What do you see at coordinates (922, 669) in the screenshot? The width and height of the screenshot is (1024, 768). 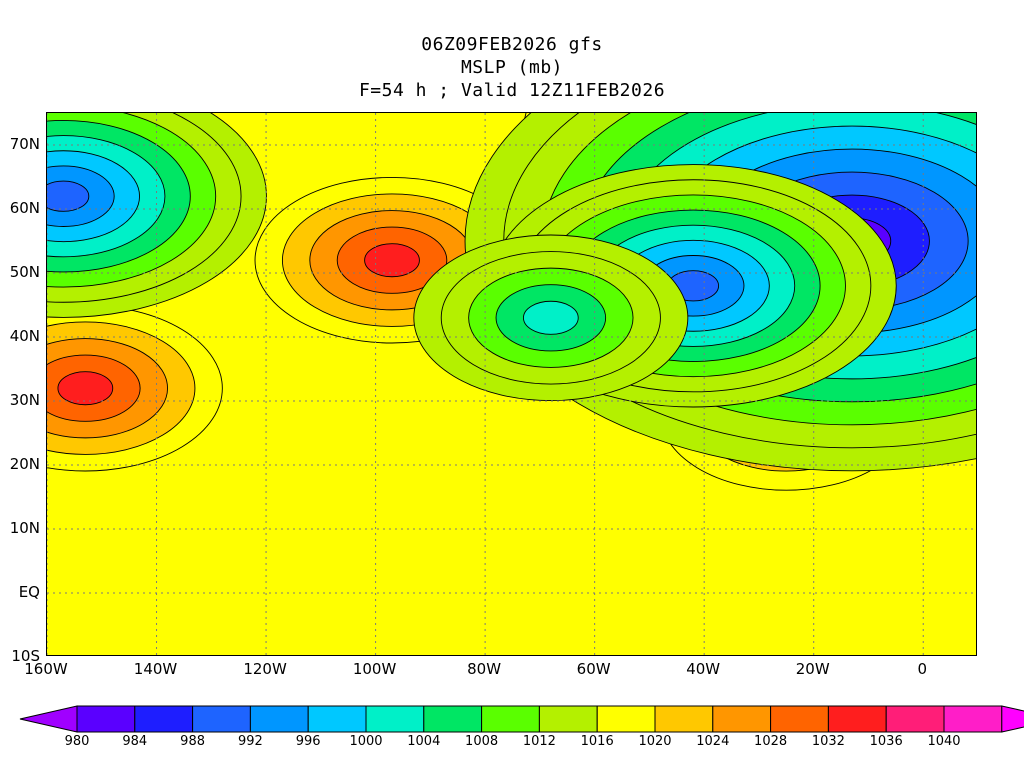 I see `longitude-tick-label: 0` at bounding box center [922, 669].